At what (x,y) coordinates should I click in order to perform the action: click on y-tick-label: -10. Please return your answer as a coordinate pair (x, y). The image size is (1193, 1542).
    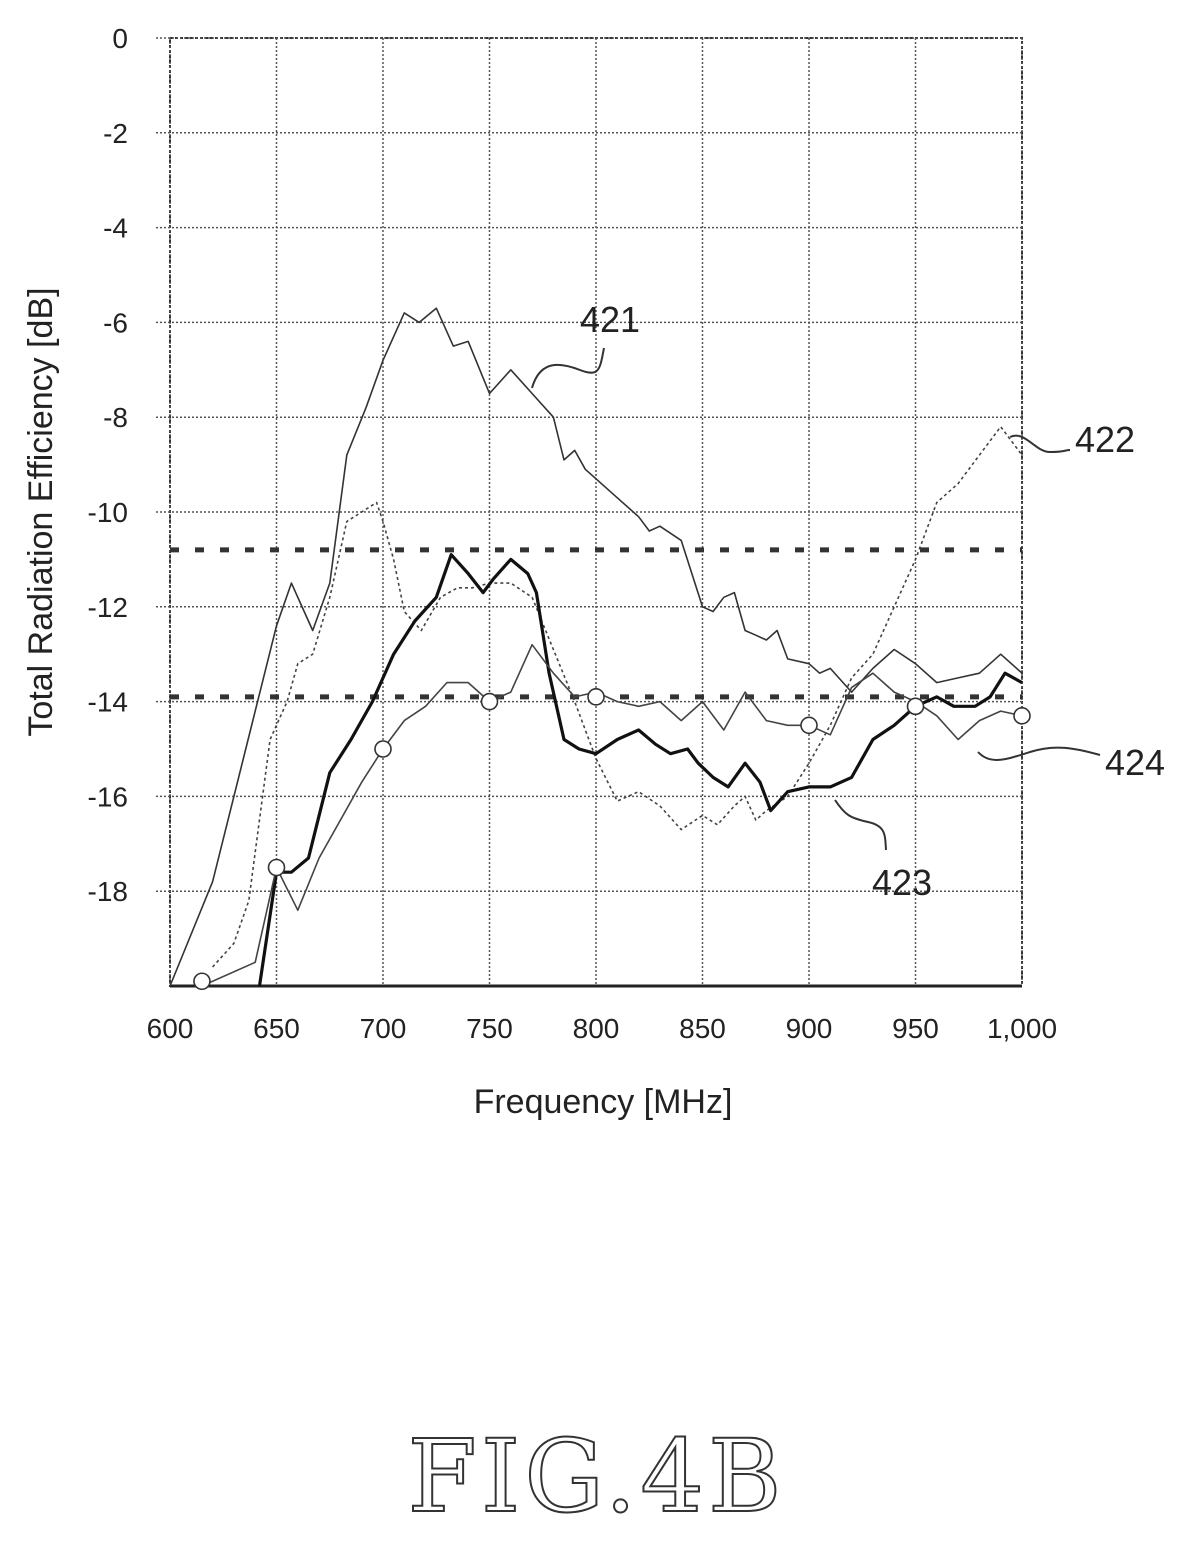
    Looking at the image, I should click on (108, 512).